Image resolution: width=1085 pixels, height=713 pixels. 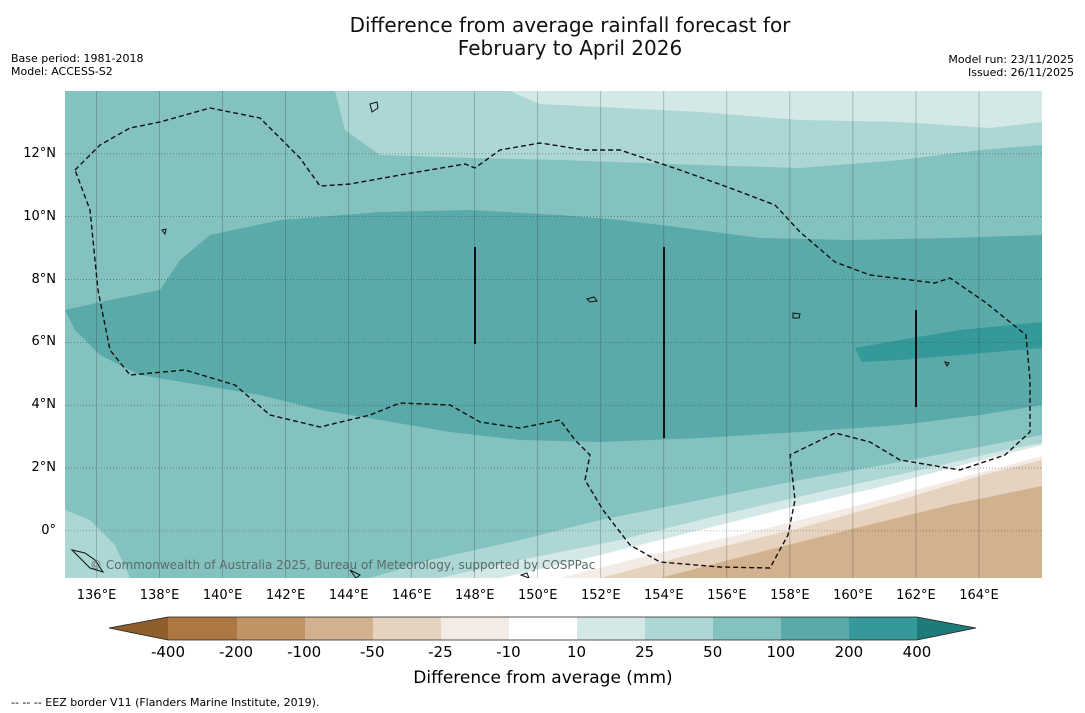 I want to click on title-line-2: February to April 2026, so click(x=570, y=48).